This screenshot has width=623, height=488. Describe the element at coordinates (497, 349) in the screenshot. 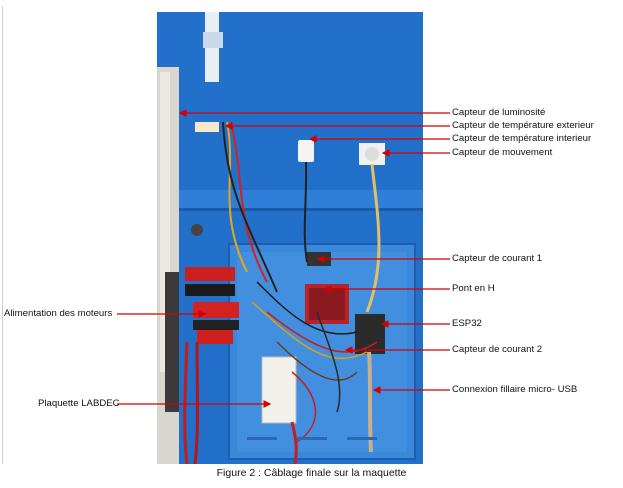

I see `label-capteur-courant-2: Capteur de courant 2` at that location.